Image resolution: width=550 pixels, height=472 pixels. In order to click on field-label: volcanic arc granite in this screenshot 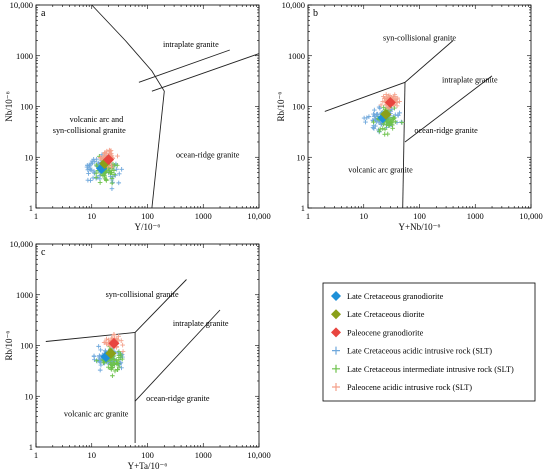, I will do `click(380, 170)`.